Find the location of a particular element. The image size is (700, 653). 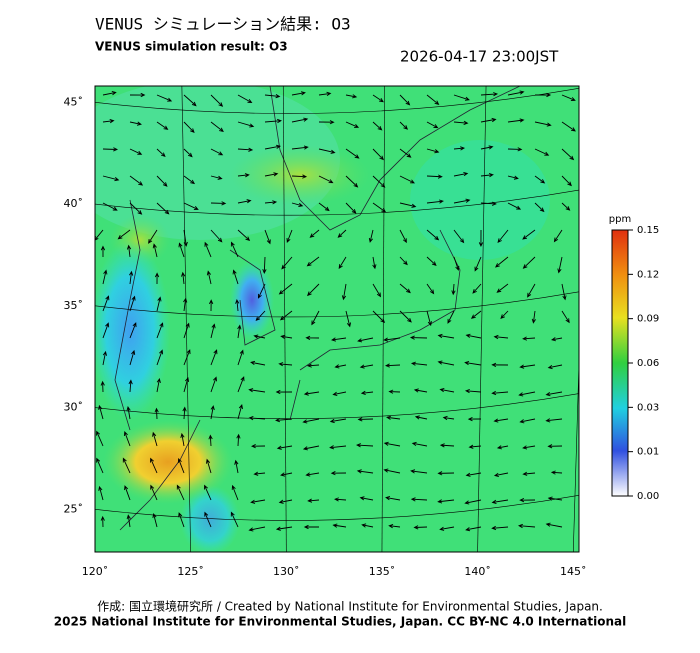

y-tick-label: 35˚ is located at coordinates (74, 305).